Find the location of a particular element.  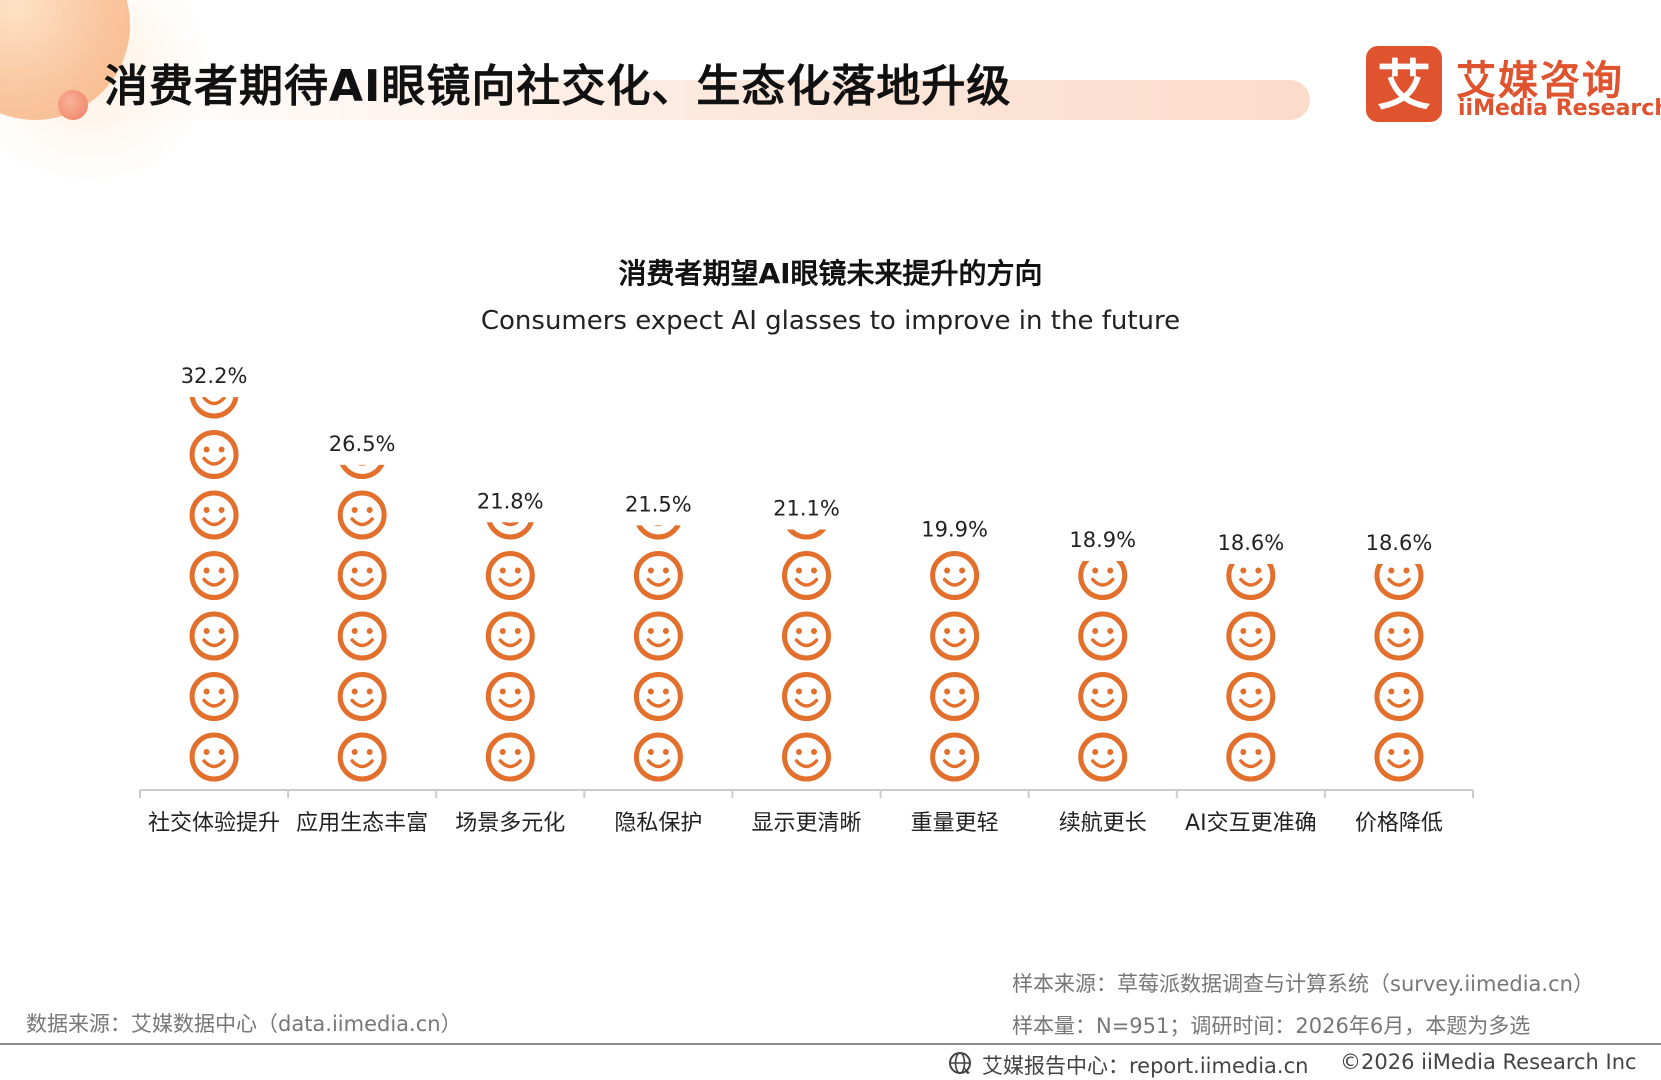

value-label: 21.1% is located at coordinates (806, 509).